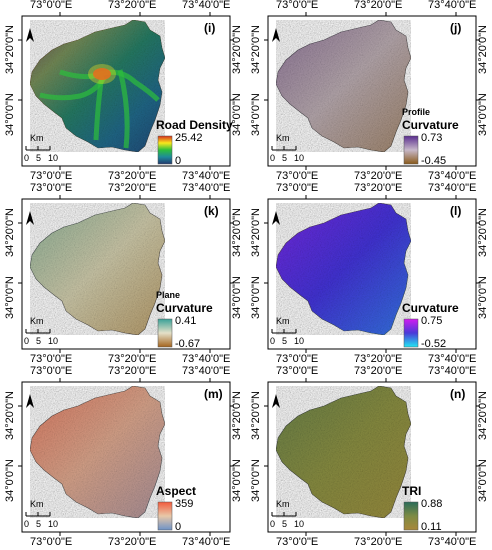 Image resolution: width=492 pixels, height=550 pixels. What do you see at coordinates (188, 344) in the screenshot?
I see `legend-min-value: -0.67` at bounding box center [188, 344].